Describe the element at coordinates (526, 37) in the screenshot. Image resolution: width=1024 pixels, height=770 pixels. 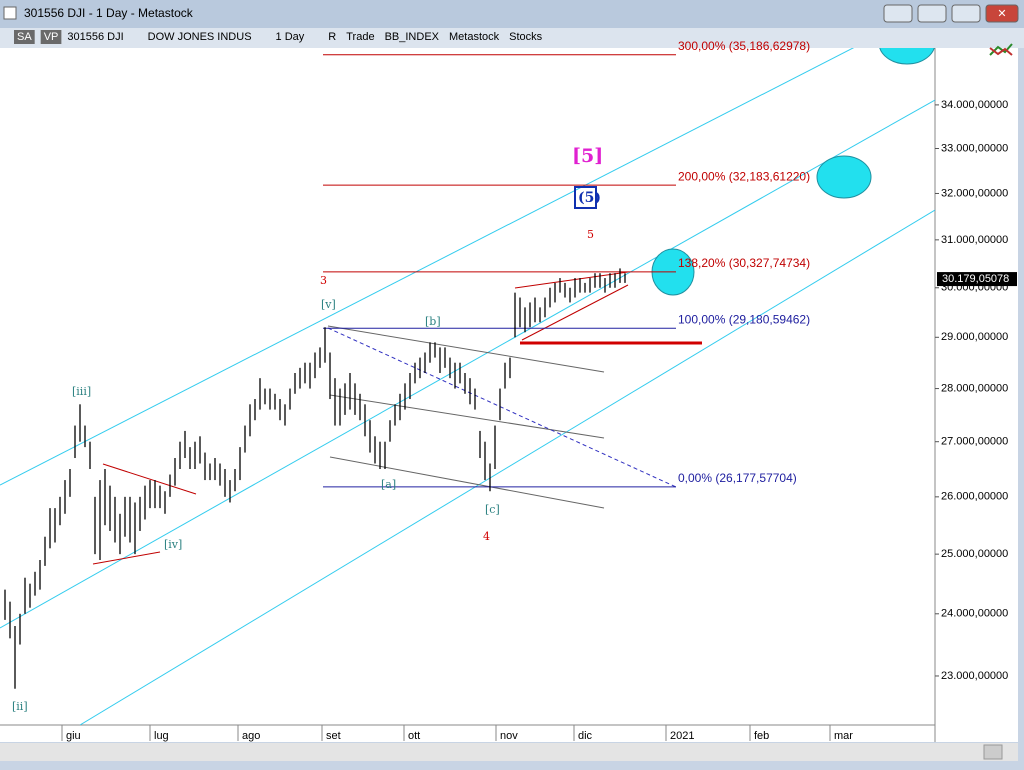
I see `toolbar-item: Stocks` at that location.